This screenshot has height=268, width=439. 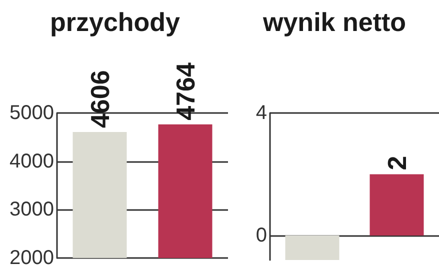 I want to click on y-tick-label: 4000, so click(x=32, y=161).